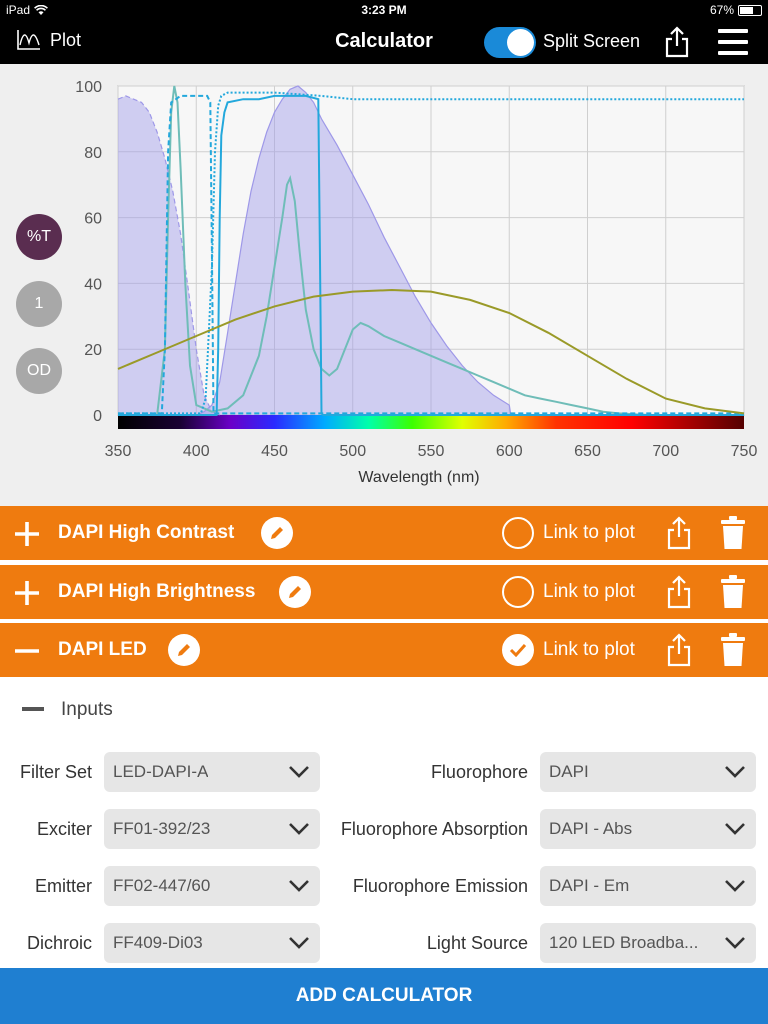 The height and width of the screenshot is (1024, 768). What do you see at coordinates (434, 829) in the screenshot?
I see `fluorophore-absorption-label: Fluorophore Absorption` at bounding box center [434, 829].